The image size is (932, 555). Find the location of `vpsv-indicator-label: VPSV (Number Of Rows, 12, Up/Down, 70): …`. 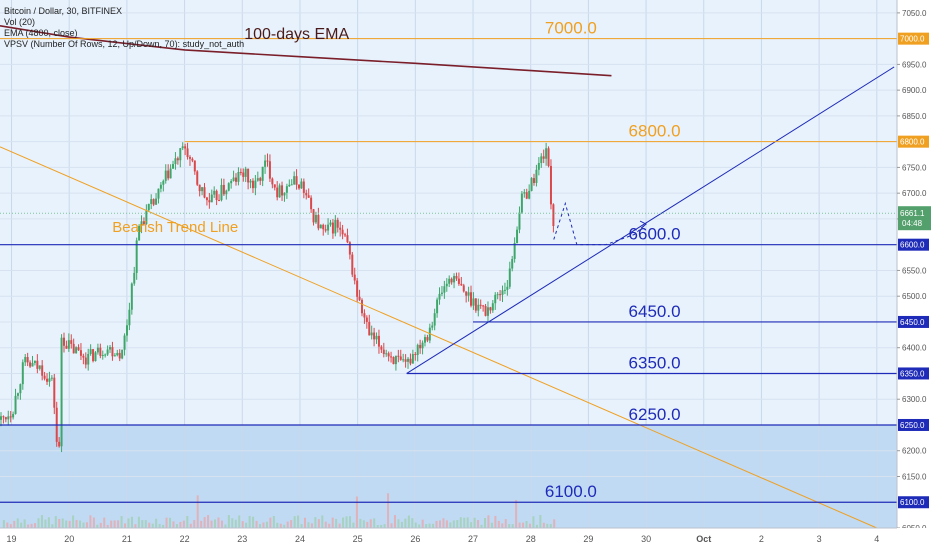

vpsv-indicator-label: VPSV (Number Of Rows, 12, Up/Down, 70): … is located at coordinates (124, 44).